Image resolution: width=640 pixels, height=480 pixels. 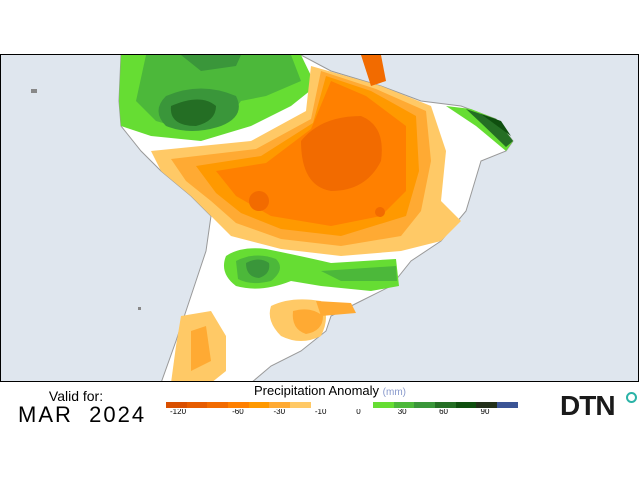 I want to click on legend-title: Precipitation Anomaly (mm), so click(x=330, y=390).